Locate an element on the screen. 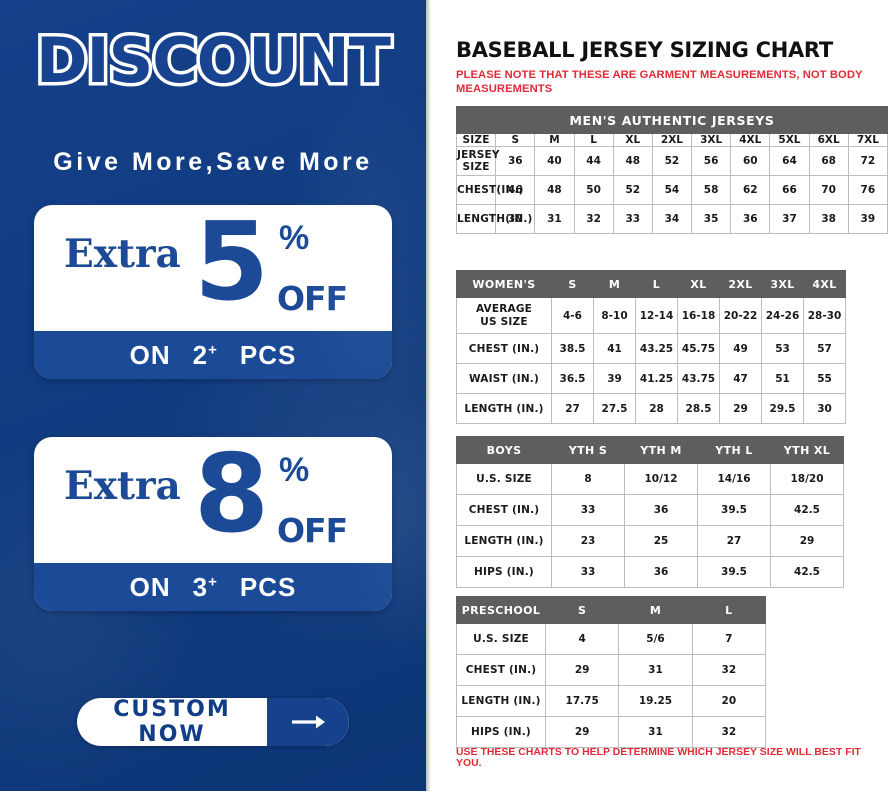 The height and width of the screenshot is (800, 888). table-row-label: U.S. SIZE is located at coordinates (501, 639).